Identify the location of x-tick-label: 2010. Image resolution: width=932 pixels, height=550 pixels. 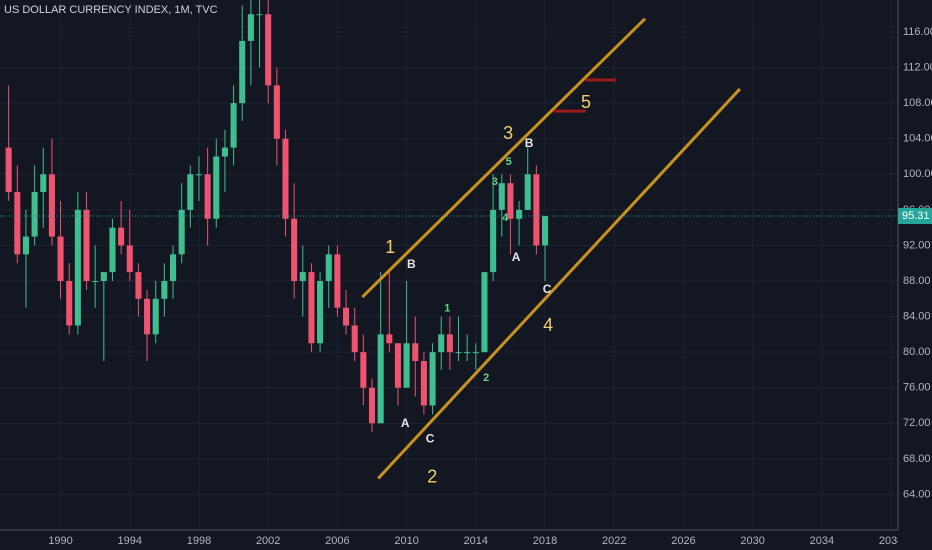
(406, 541).